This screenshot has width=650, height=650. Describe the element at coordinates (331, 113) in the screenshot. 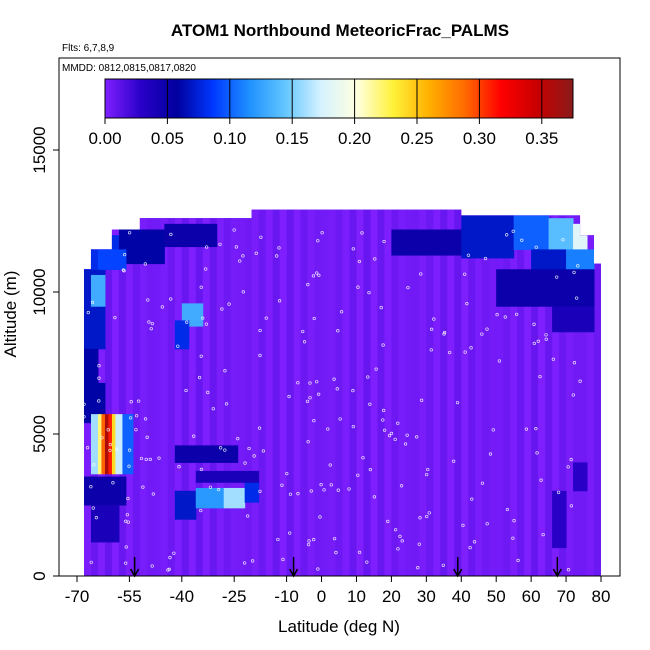

I see `colorbar: 0.00 0.05 0.10 0.15 0.20 0.25 0.30 0.35` at that location.